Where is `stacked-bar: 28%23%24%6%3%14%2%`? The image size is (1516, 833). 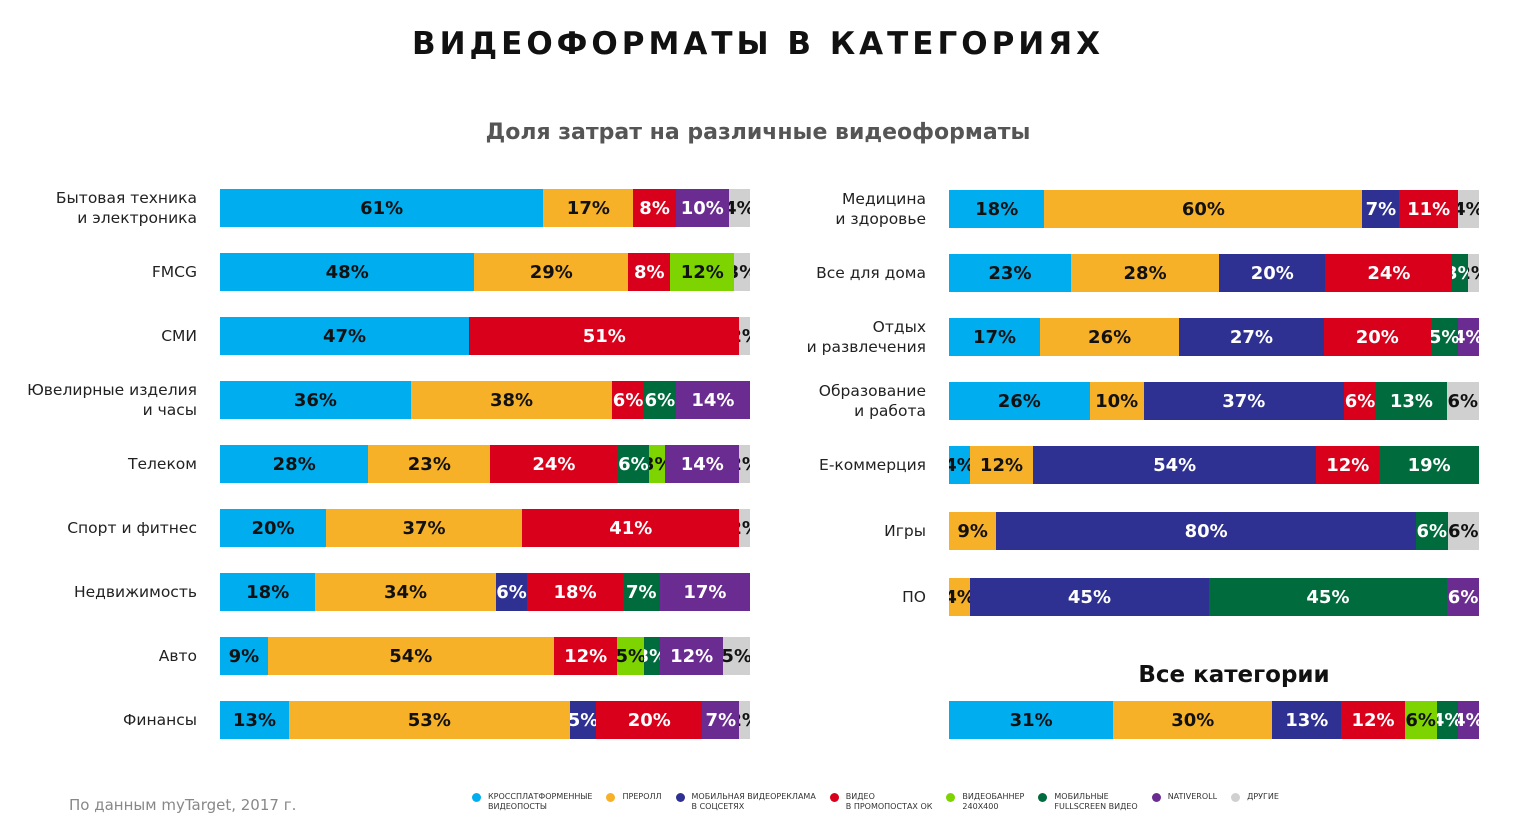 stacked-bar: 28%23%24%6%3%14%2% is located at coordinates (485, 464).